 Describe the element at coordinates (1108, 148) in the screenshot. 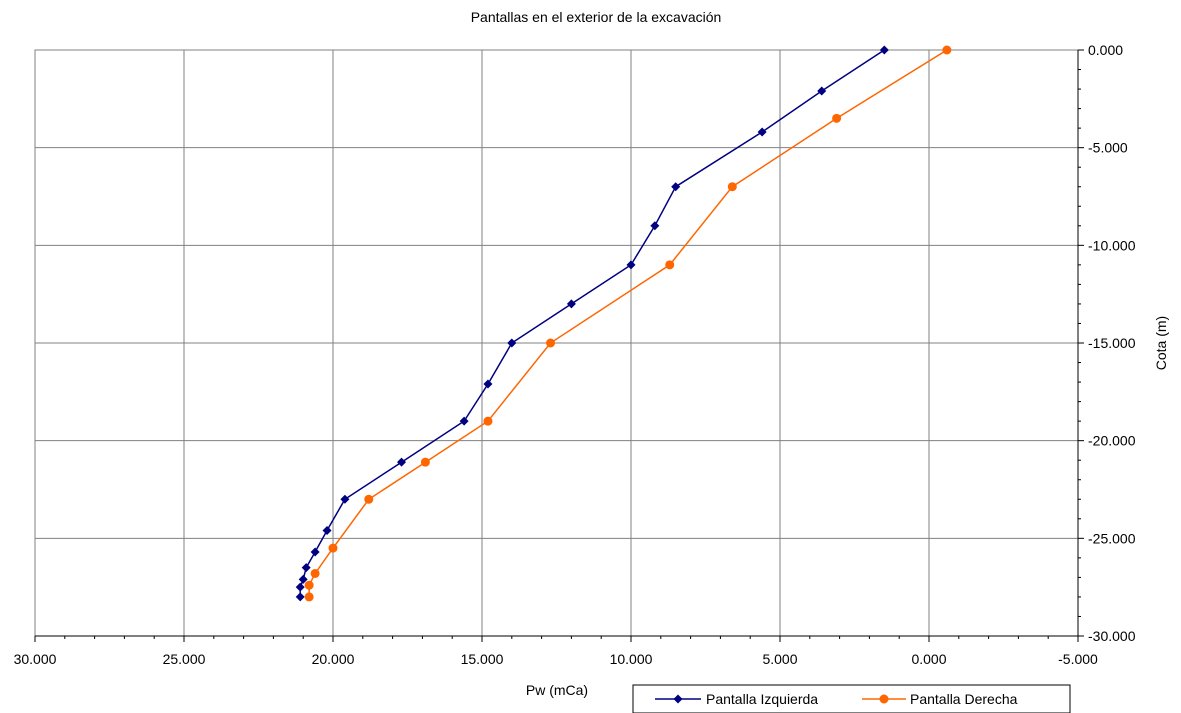

I see `y-tick-label: -5.000` at that location.